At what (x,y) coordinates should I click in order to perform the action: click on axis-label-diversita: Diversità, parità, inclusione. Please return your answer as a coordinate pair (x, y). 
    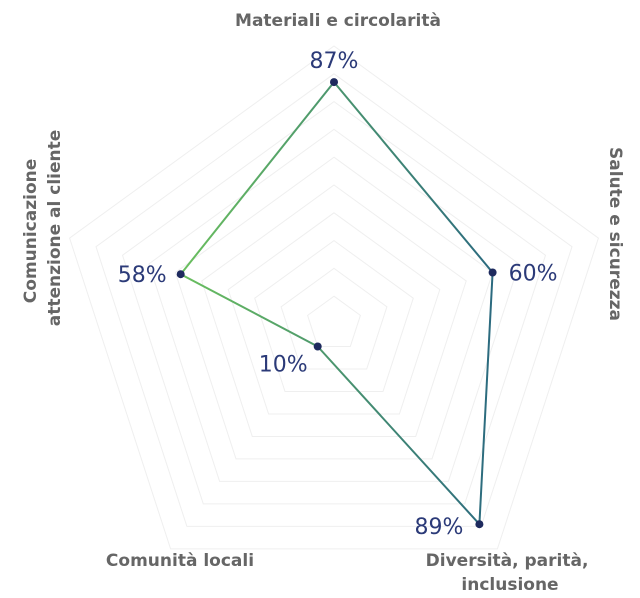
    Looking at the image, I should click on (510, 573).